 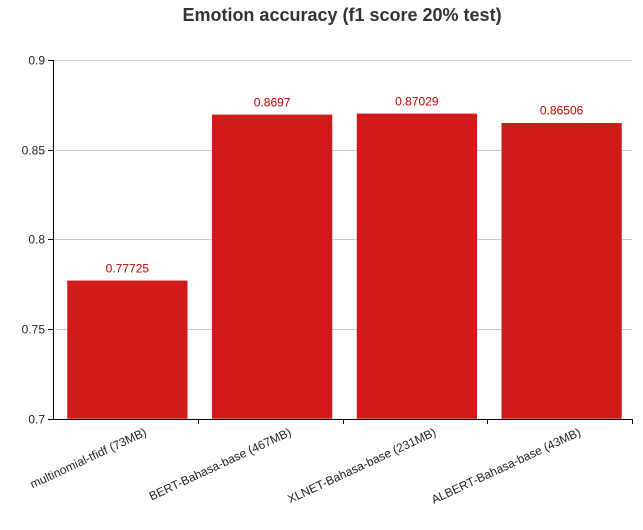 I want to click on y-tick-labels: 0.7 0.75 0.8 0.85 0.9, so click(x=37, y=240).